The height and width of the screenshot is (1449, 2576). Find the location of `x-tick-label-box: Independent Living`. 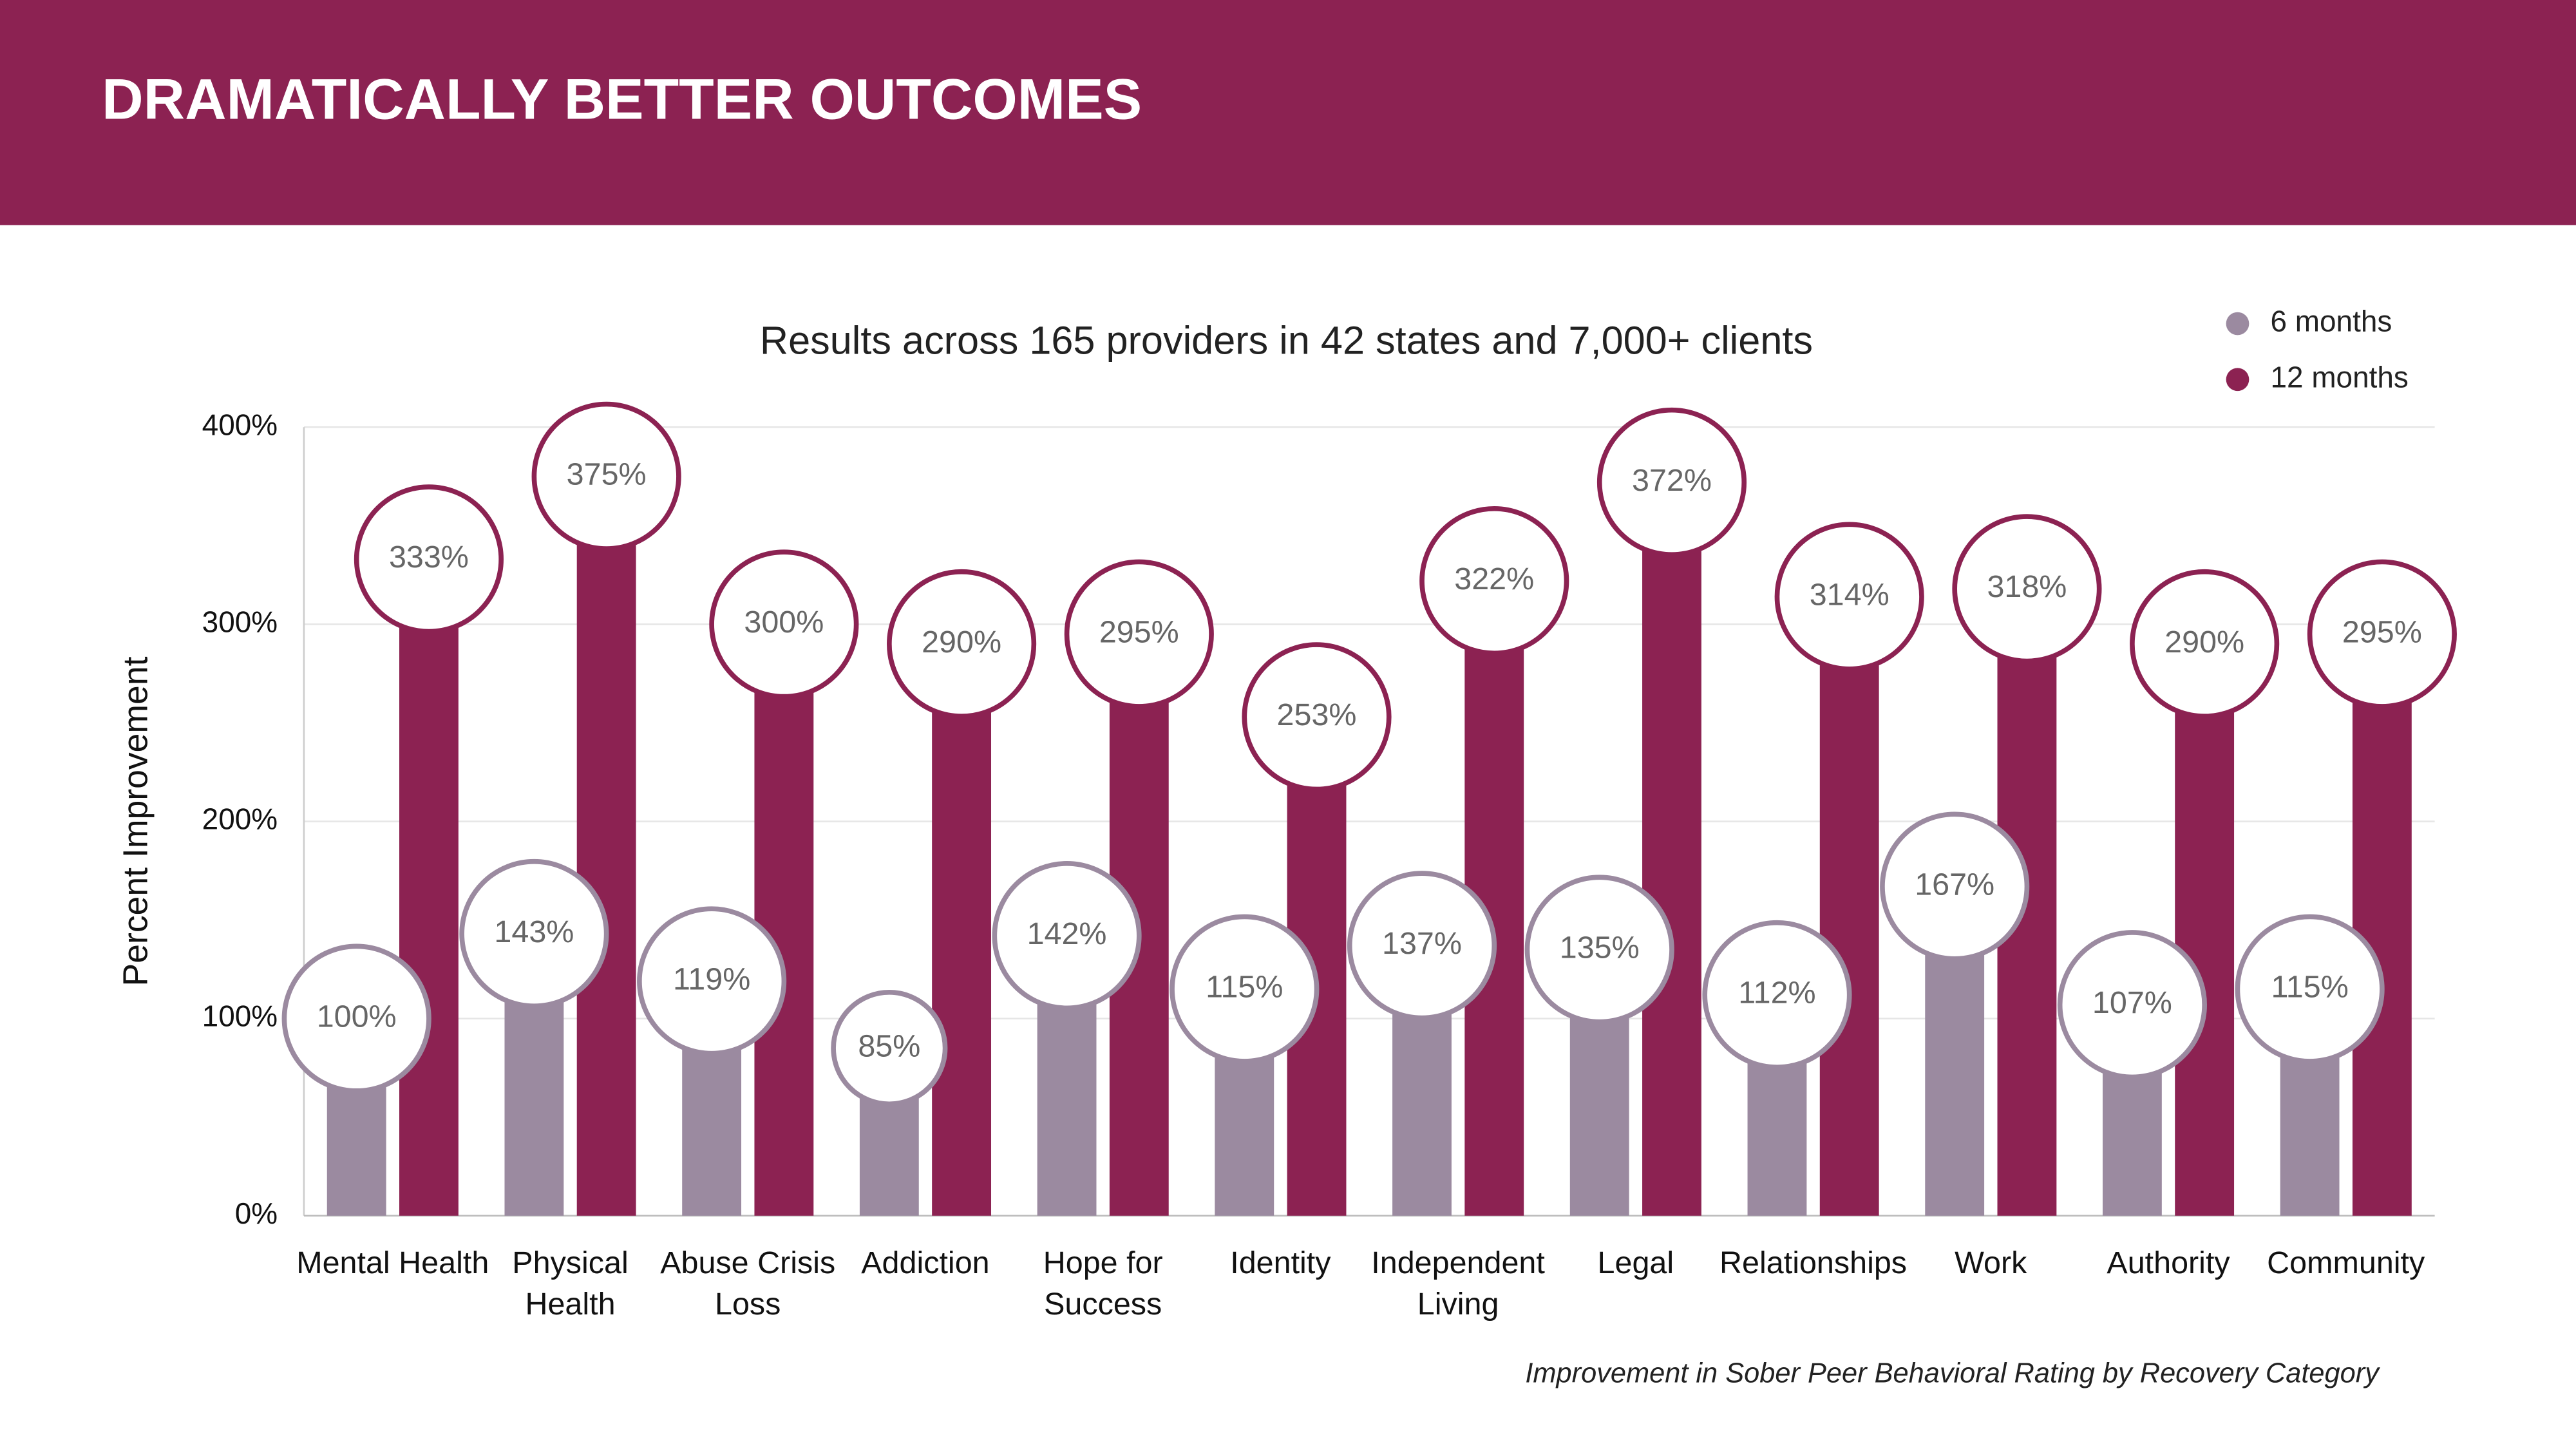

x-tick-label-box: Independent Living is located at coordinates (1458, 1285).